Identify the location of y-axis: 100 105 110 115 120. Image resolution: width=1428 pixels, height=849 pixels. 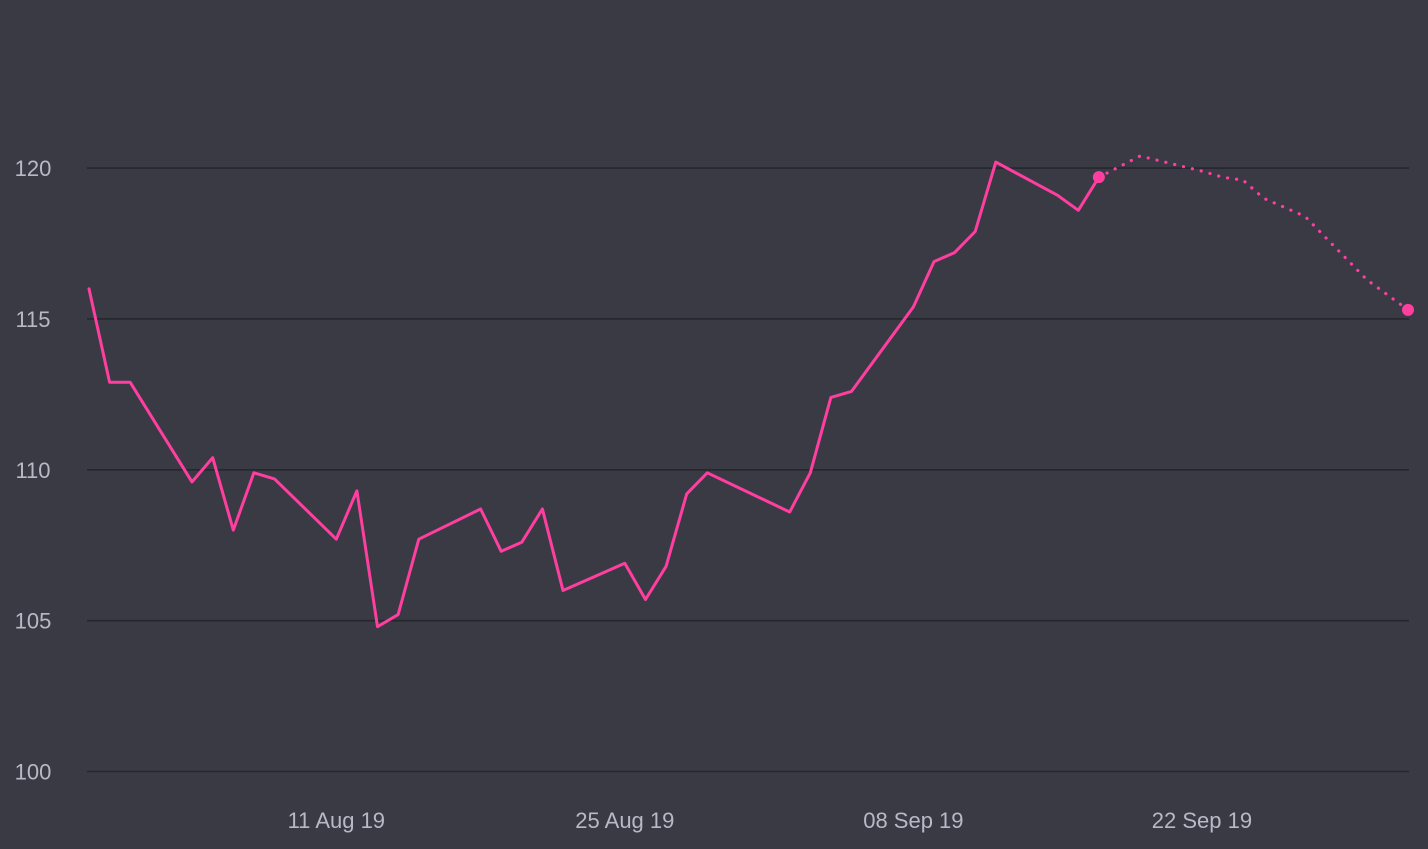
(33, 470).